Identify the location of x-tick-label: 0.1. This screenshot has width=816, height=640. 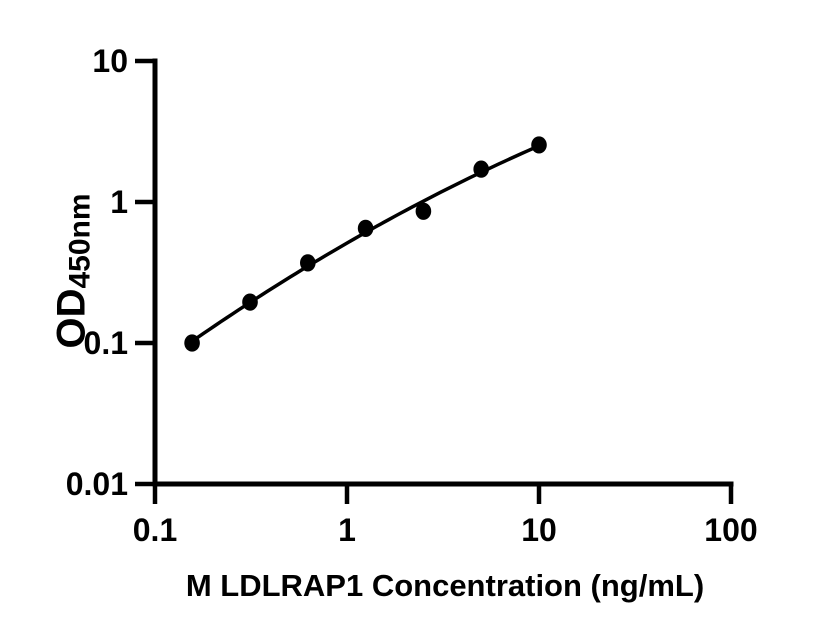
(155, 530).